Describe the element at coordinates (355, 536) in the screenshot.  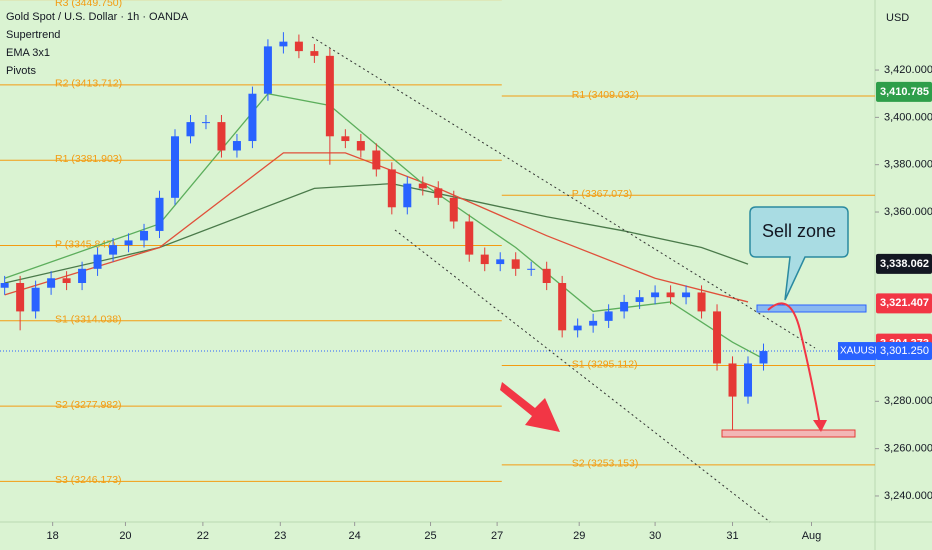
I see `x-tick-label: 24` at that location.